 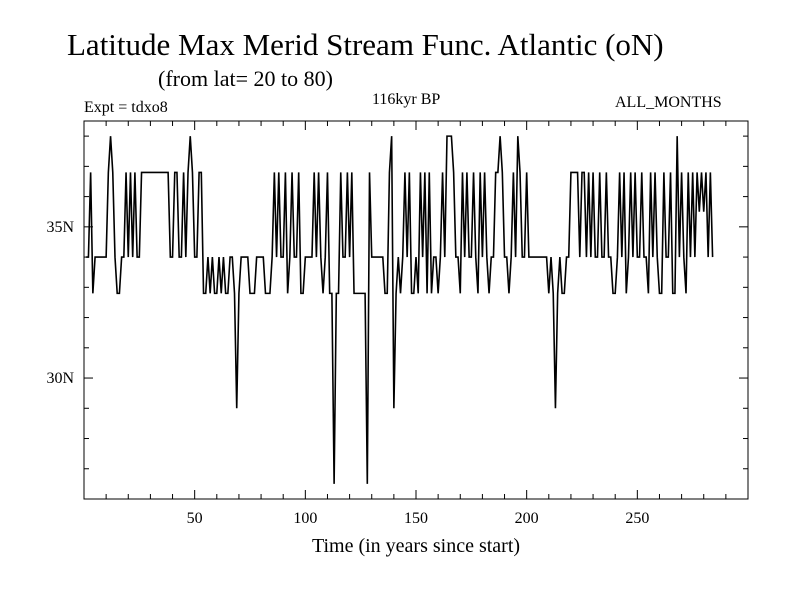 What do you see at coordinates (406, 99) in the screenshot?
I see `period-label: 116kyr BP` at bounding box center [406, 99].